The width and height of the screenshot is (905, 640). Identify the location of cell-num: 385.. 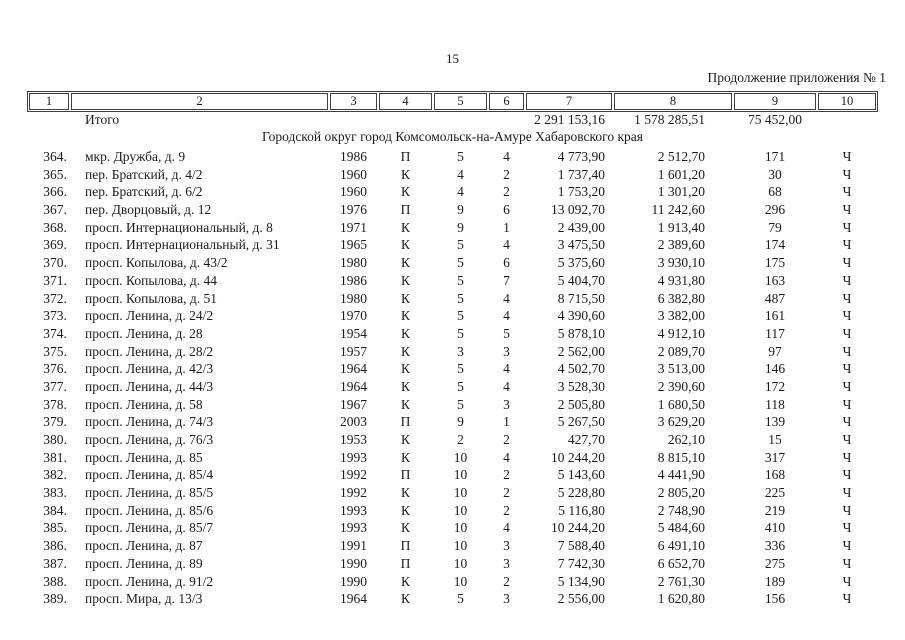
(55, 528).